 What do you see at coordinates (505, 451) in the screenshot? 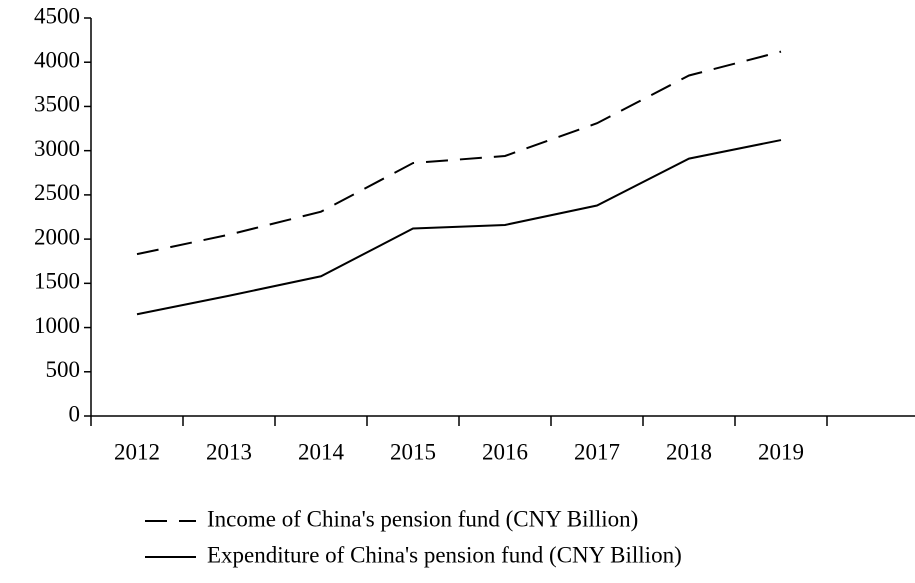
I see `x-tick-label: 2016` at bounding box center [505, 451].